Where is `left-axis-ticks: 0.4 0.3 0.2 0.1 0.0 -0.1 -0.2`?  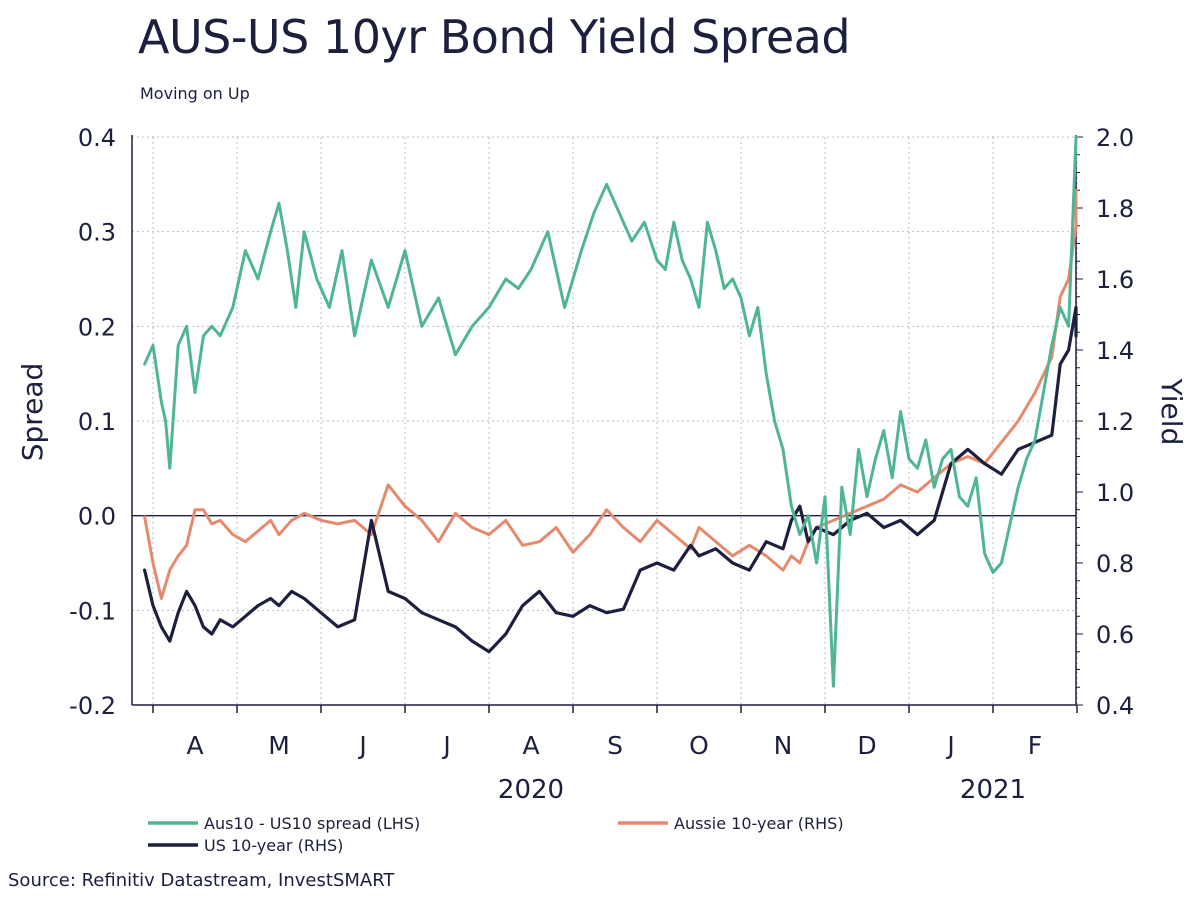
left-axis-ticks: 0.4 0.3 0.2 0.1 0.0 -0.1 -0.2 is located at coordinates (92, 422).